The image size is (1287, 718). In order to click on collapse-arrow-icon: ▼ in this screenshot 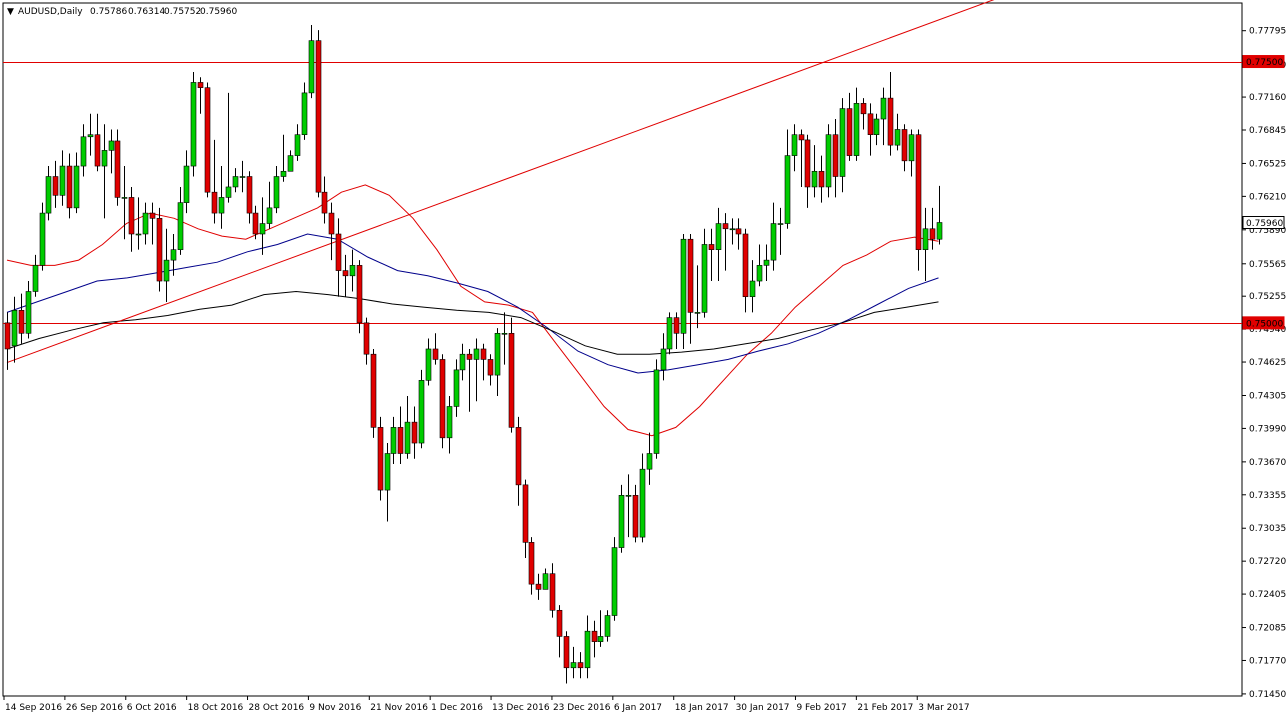, I will do `click(10, 12)`.